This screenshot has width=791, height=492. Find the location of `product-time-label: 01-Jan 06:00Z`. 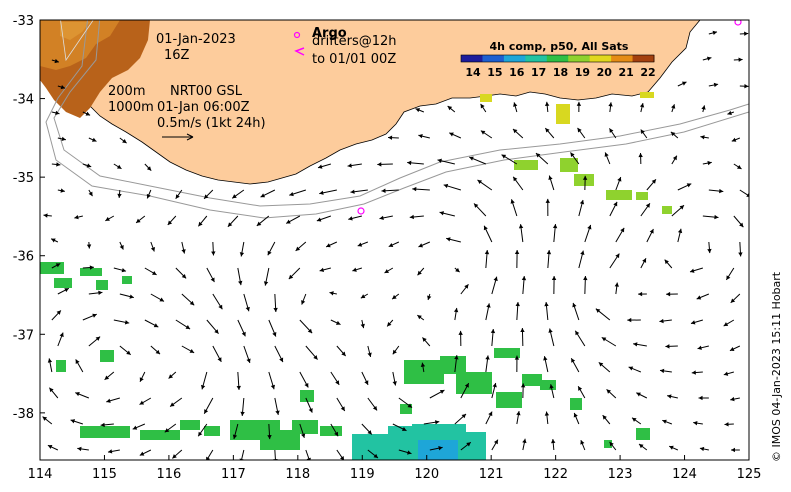

product-time-label: 01-Jan 06:00Z is located at coordinates (203, 107).